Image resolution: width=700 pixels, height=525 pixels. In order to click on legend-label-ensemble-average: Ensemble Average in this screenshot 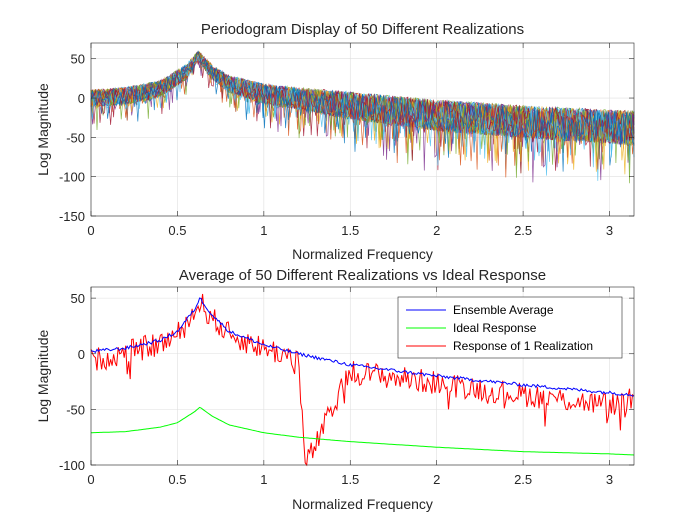, I will do `click(503, 310)`.